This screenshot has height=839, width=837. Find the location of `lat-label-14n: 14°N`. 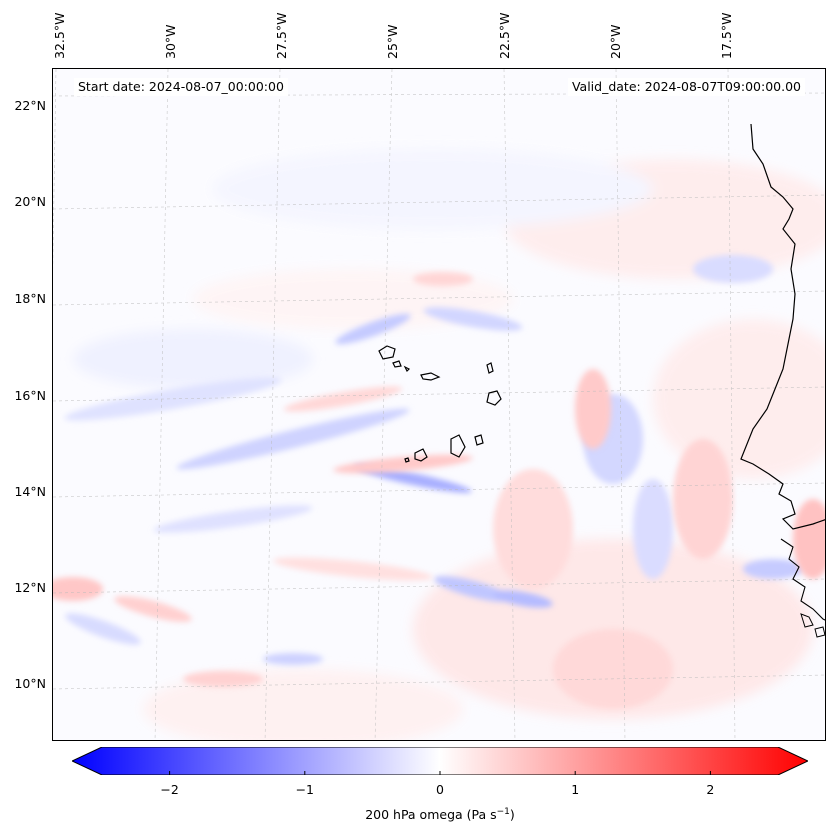

lat-label-14n: 14°N is located at coordinates (30, 491).